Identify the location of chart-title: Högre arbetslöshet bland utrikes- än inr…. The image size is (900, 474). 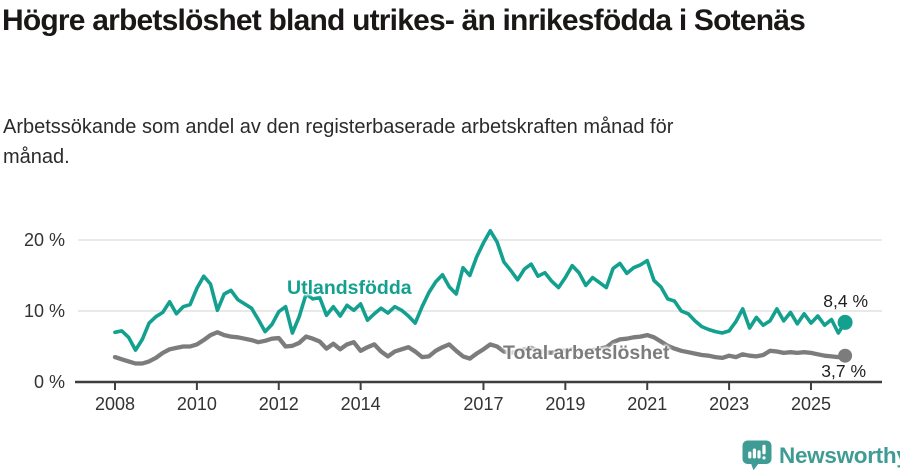
(404, 20).